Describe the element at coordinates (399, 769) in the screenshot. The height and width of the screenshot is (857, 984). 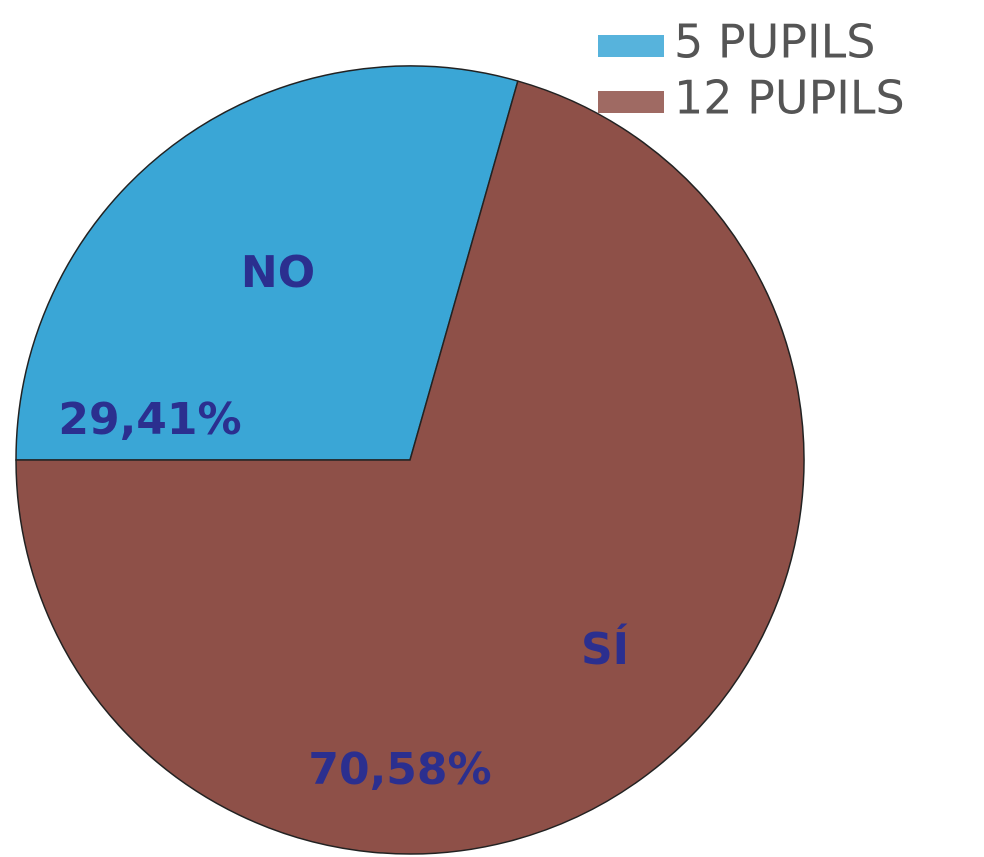
I see `value-label: 70,58%` at that location.